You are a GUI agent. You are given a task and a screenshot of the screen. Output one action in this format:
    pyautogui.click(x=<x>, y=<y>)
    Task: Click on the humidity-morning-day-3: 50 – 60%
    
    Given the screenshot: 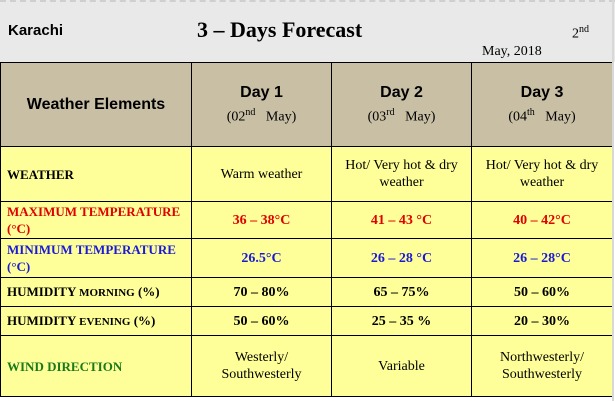 What is the action you would take?
    pyautogui.click(x=542, y=292)
    